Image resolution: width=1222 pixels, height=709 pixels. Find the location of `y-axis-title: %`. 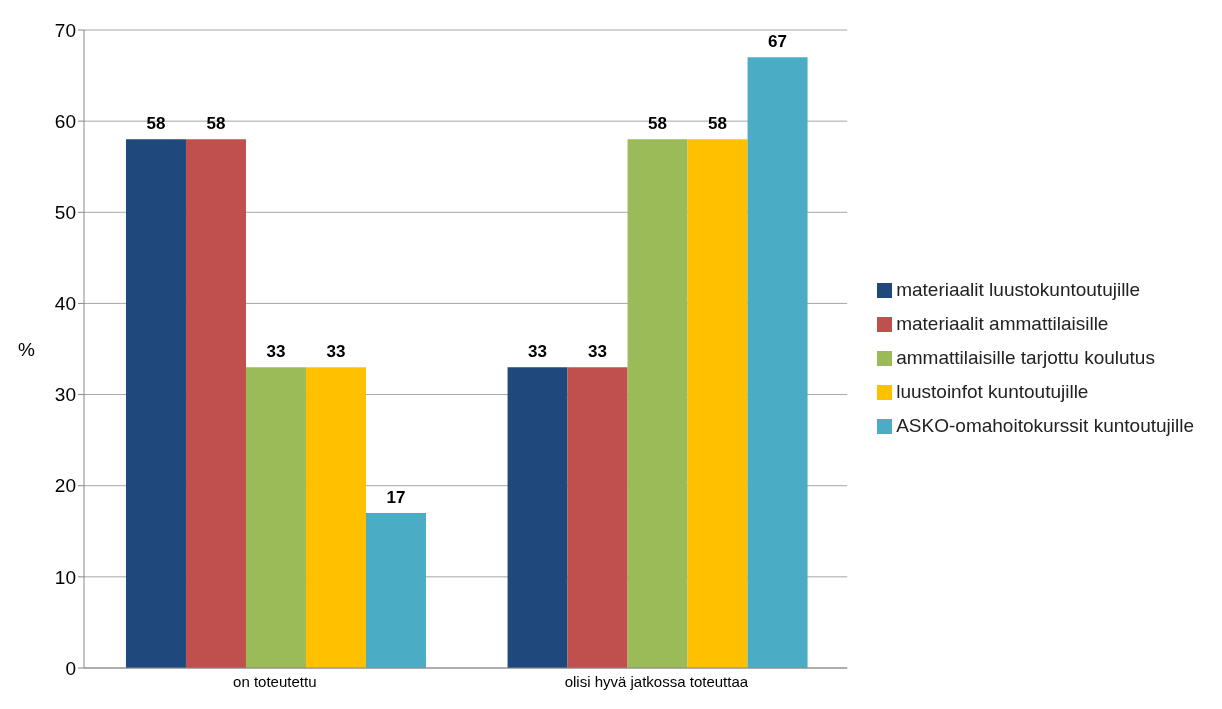

y-axis-title: % is located at coordinates (26, 349).